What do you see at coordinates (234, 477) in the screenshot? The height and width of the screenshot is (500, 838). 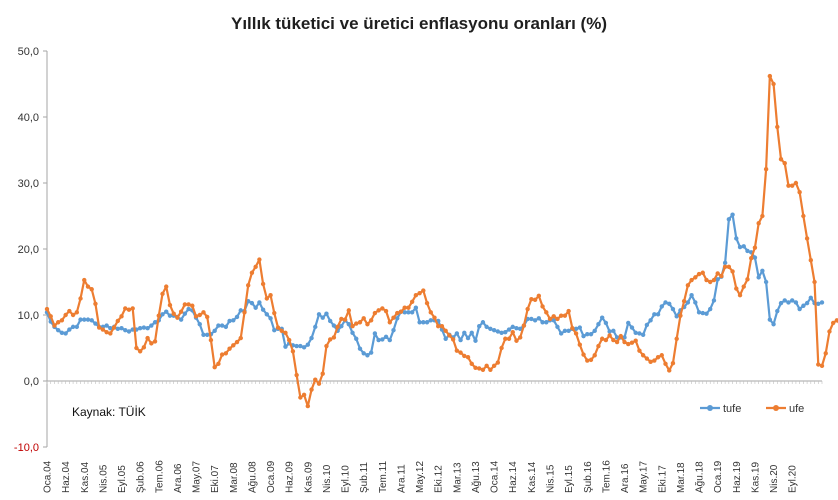 I see `x-tick-label: Mar.08` at bounding box center [234, 477].